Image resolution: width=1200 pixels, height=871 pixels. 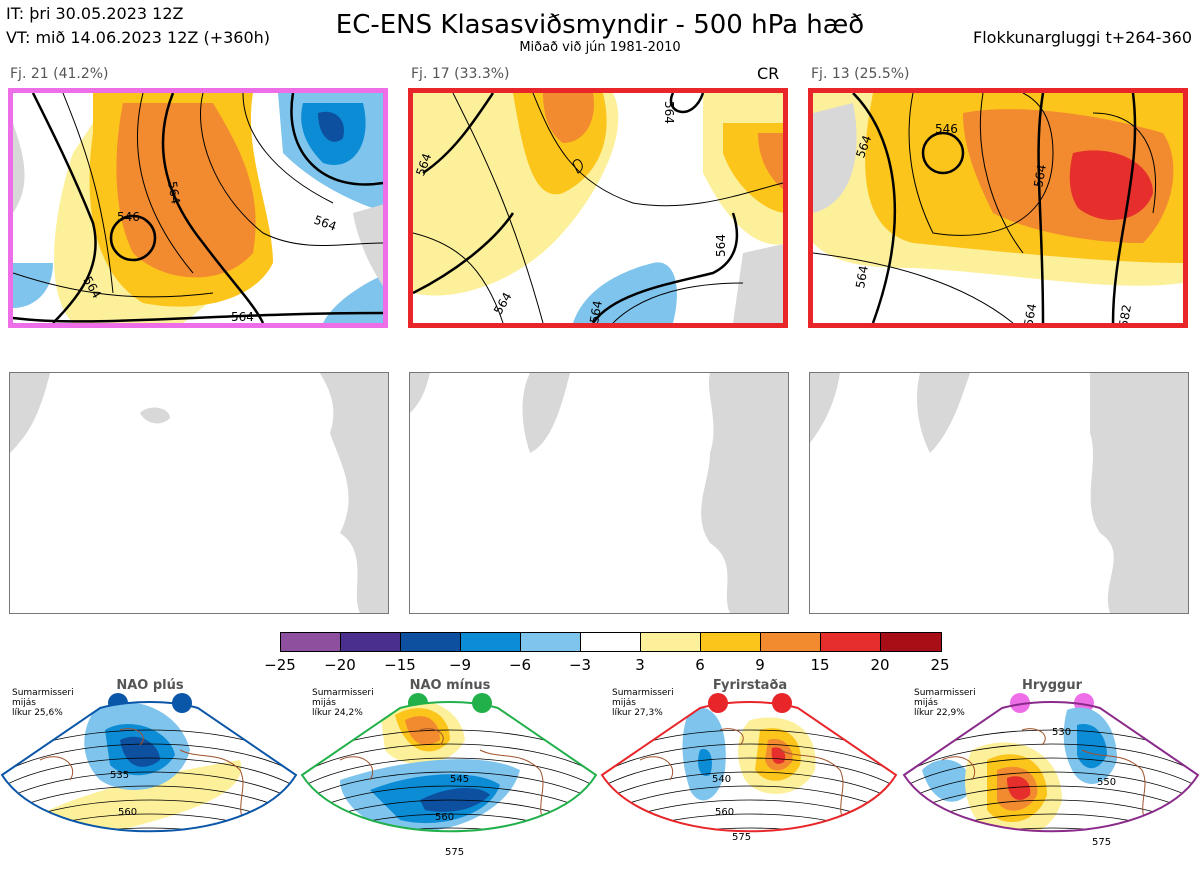 I want to click on colorbar, so click(x=611, y=642).